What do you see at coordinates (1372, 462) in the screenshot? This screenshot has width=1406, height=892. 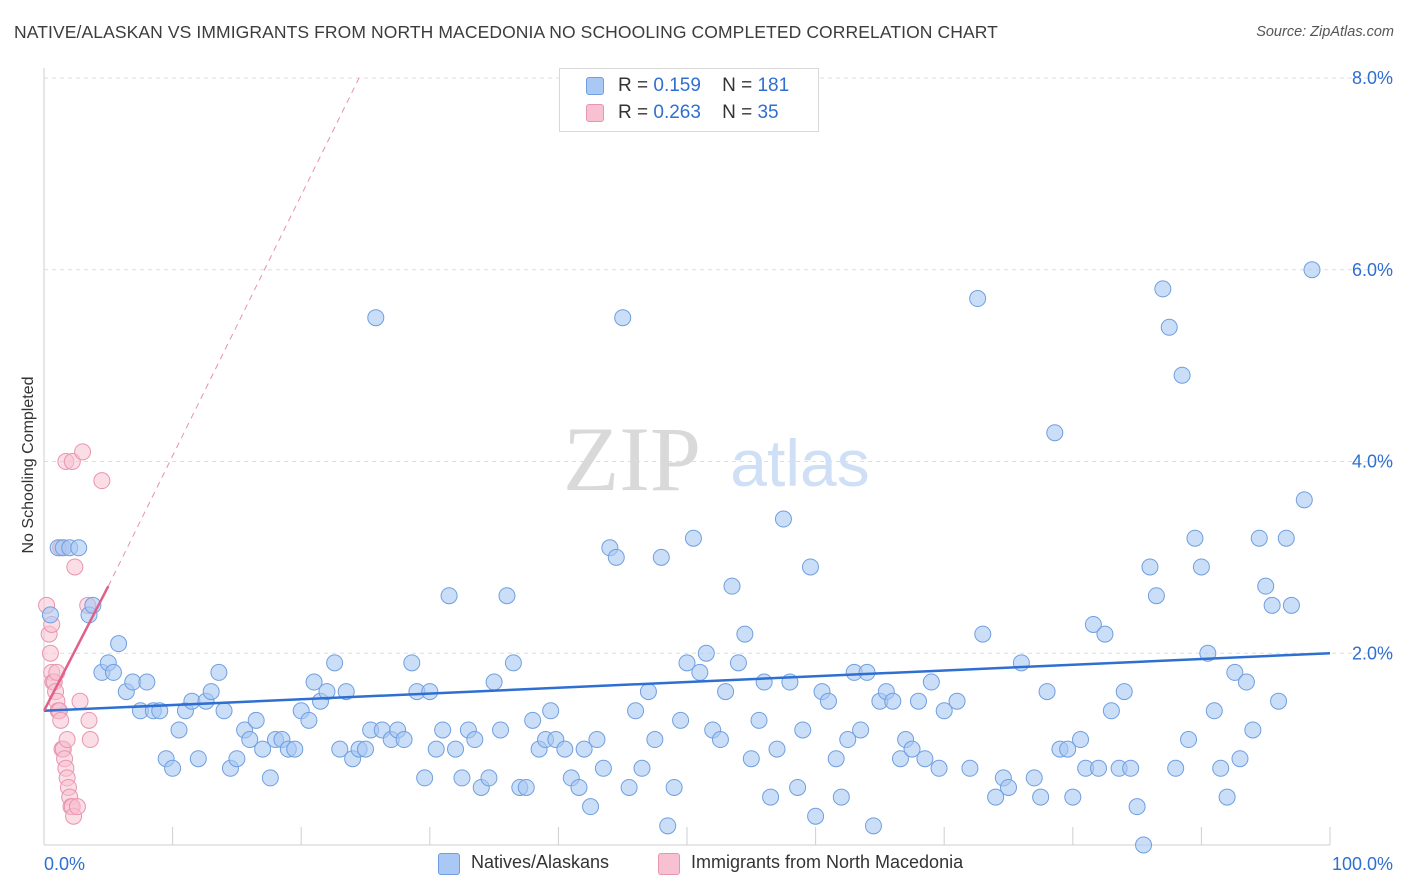 I see `y-tick-label: 4.0%` at bounding box center [1372, 462].